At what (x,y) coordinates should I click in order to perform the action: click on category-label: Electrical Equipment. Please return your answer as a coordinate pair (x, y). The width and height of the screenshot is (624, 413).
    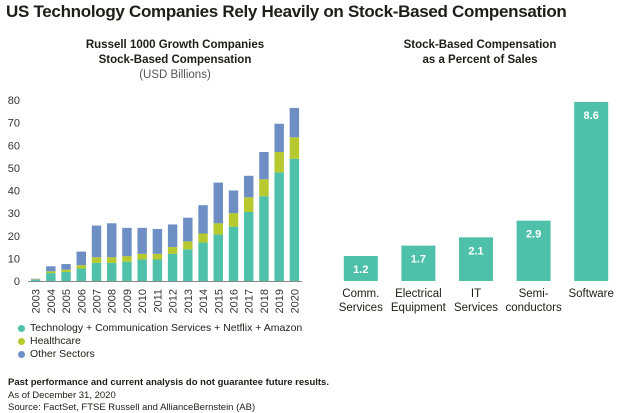
    Looking at the image, I should click on (418, 301).